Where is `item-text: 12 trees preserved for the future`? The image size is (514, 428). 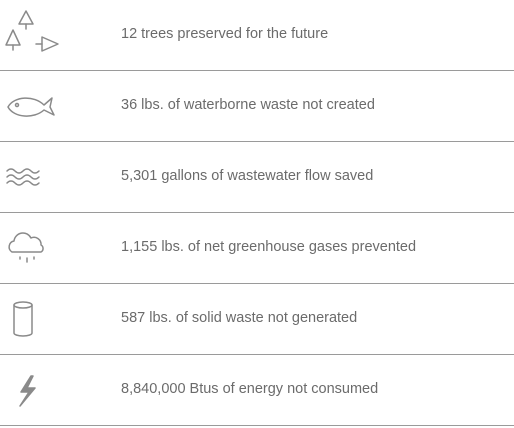 item-text: 12 trees preserved for the future is located at coordinates (225, 34).